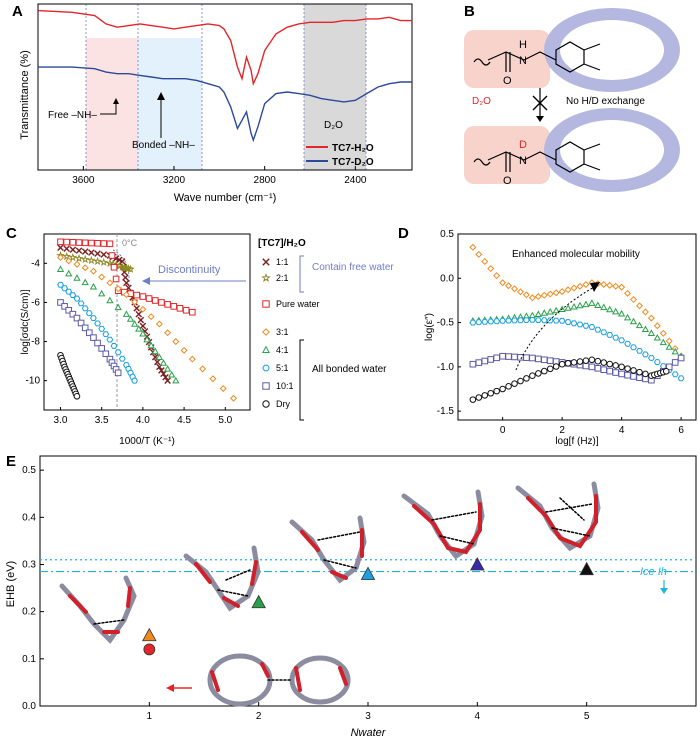 Image resolution: width=700 pixels, height=747 pixels. Describe the element at coordinates (112, 255) in the screenshot. I see `c-point-Purewater` at that location.